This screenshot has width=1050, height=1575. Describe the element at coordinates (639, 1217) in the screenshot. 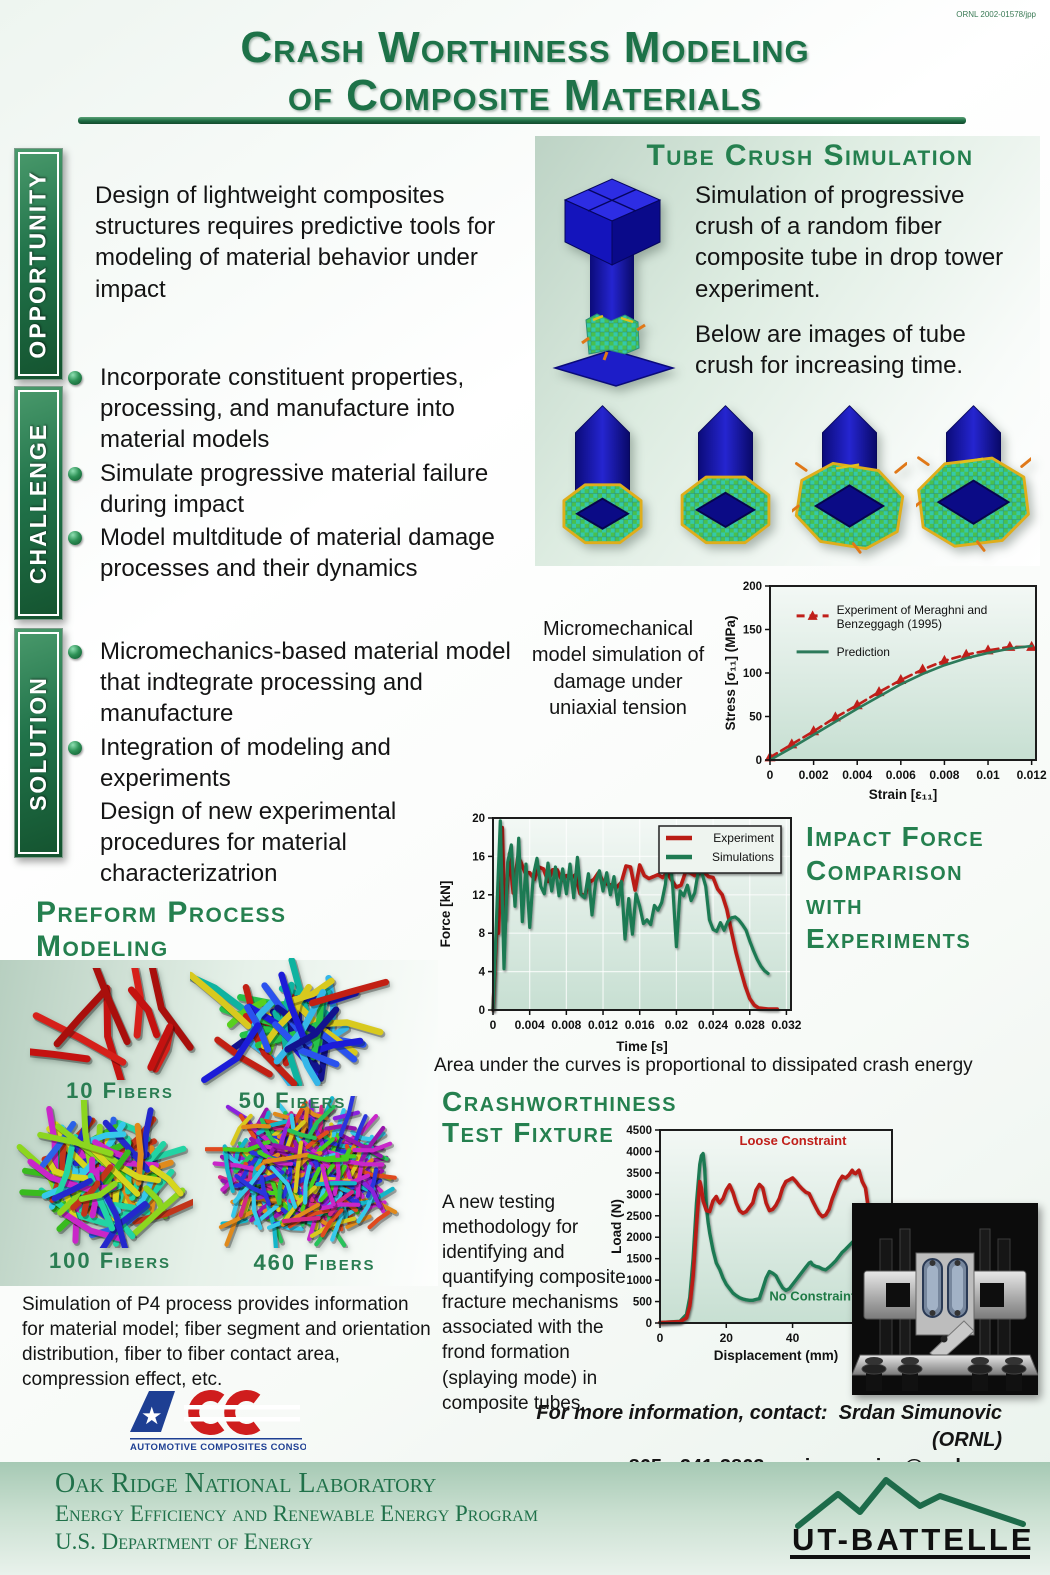

I see `svg-text: 2500` at that location.